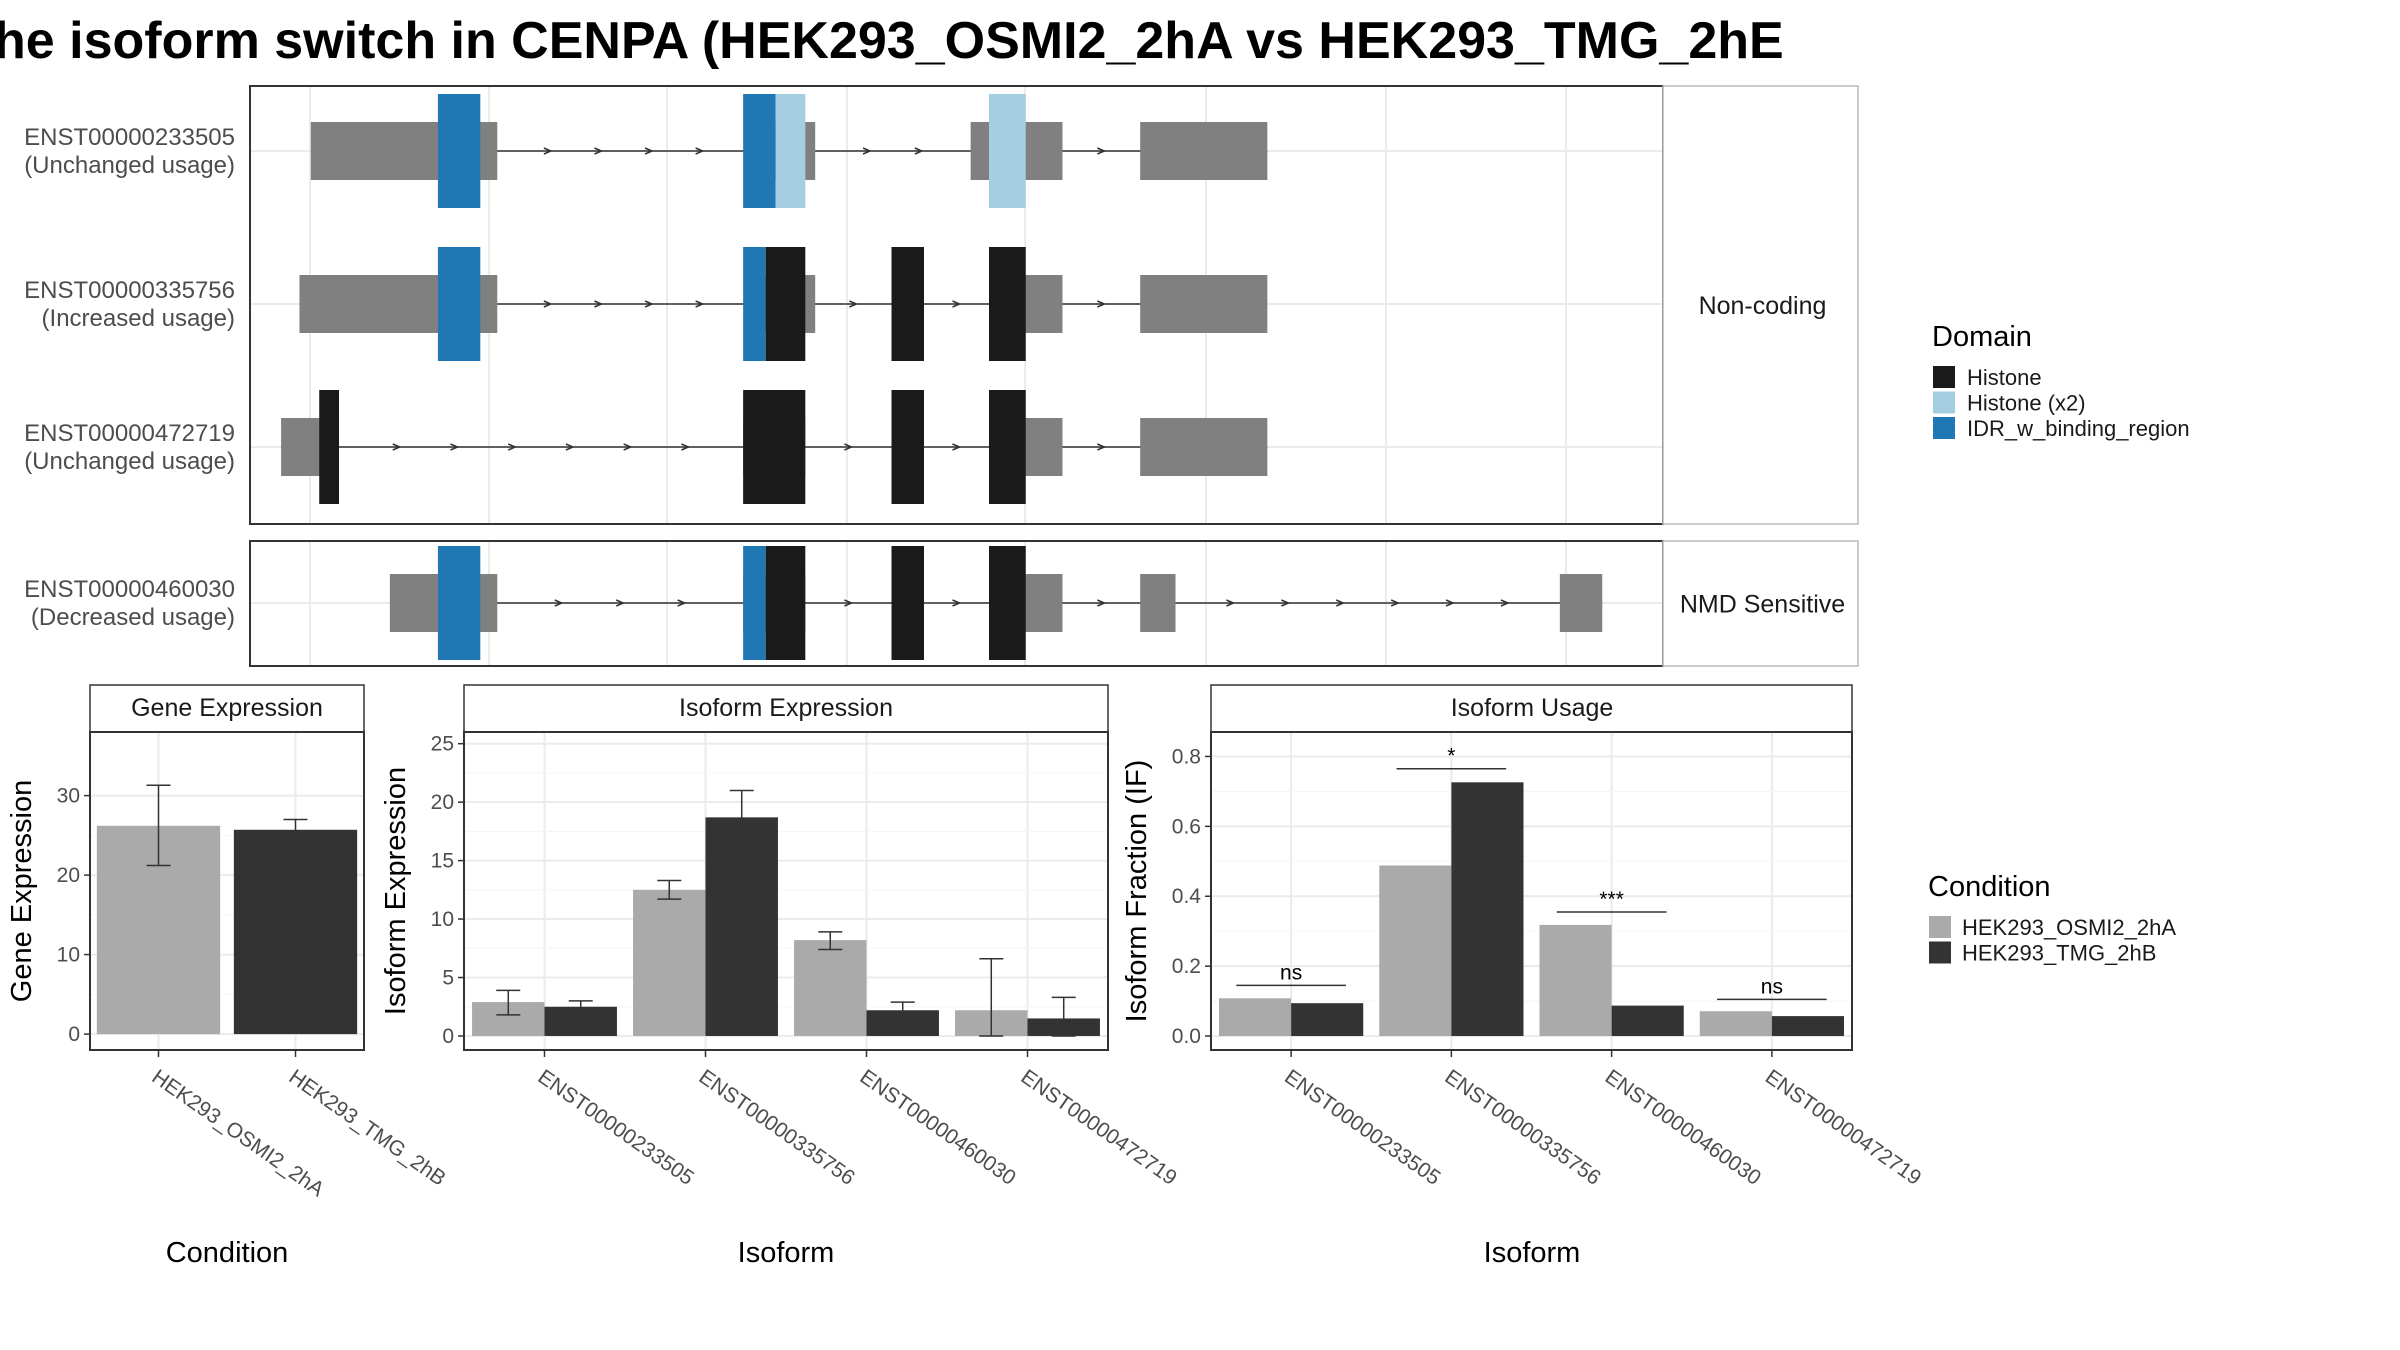 The height and width of the screenshot is (1350, 2400). What do you see at coordinates (138, 318) in the screenshot?
I see `transcript-usage-label: (Increased usage)` at bounding box center [138, 318].